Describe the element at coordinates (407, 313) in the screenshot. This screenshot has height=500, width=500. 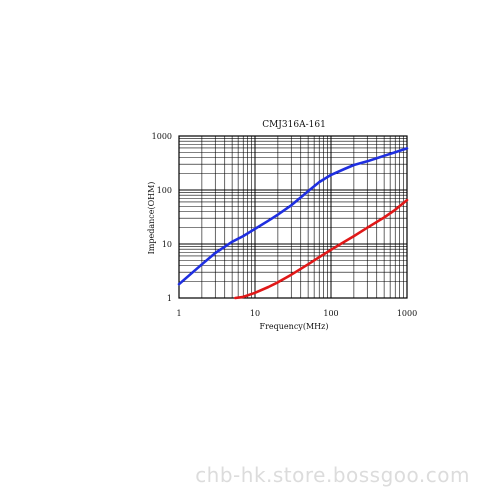
I see `x-tick-label: 1000` at that location.